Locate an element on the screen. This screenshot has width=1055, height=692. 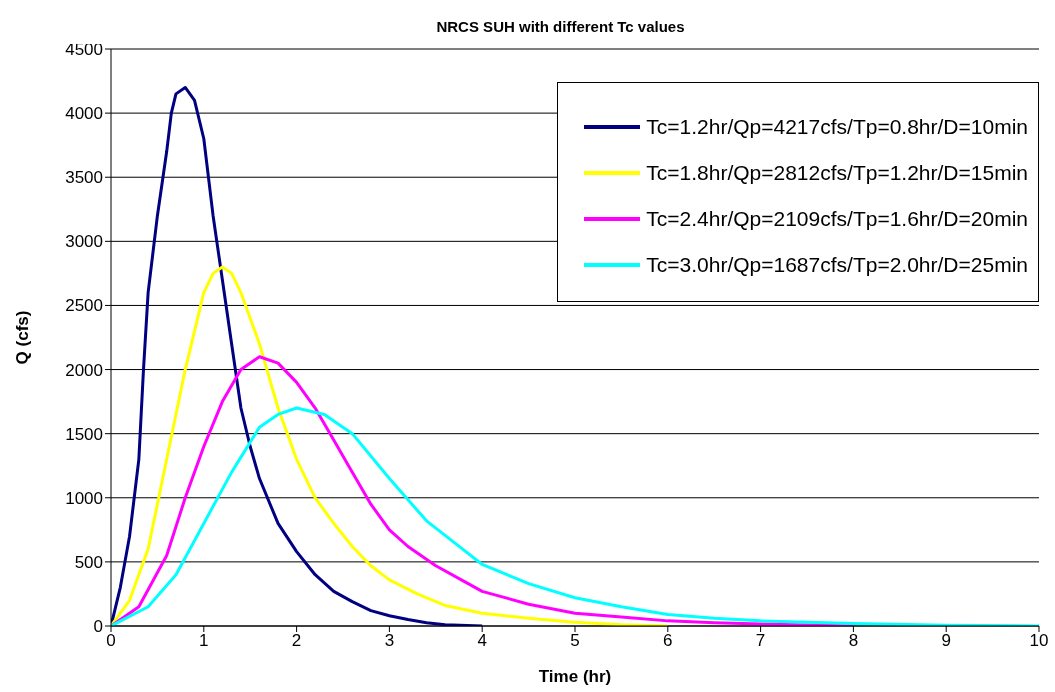
x-tick-label: 2 is located at coordinates (296, 641).